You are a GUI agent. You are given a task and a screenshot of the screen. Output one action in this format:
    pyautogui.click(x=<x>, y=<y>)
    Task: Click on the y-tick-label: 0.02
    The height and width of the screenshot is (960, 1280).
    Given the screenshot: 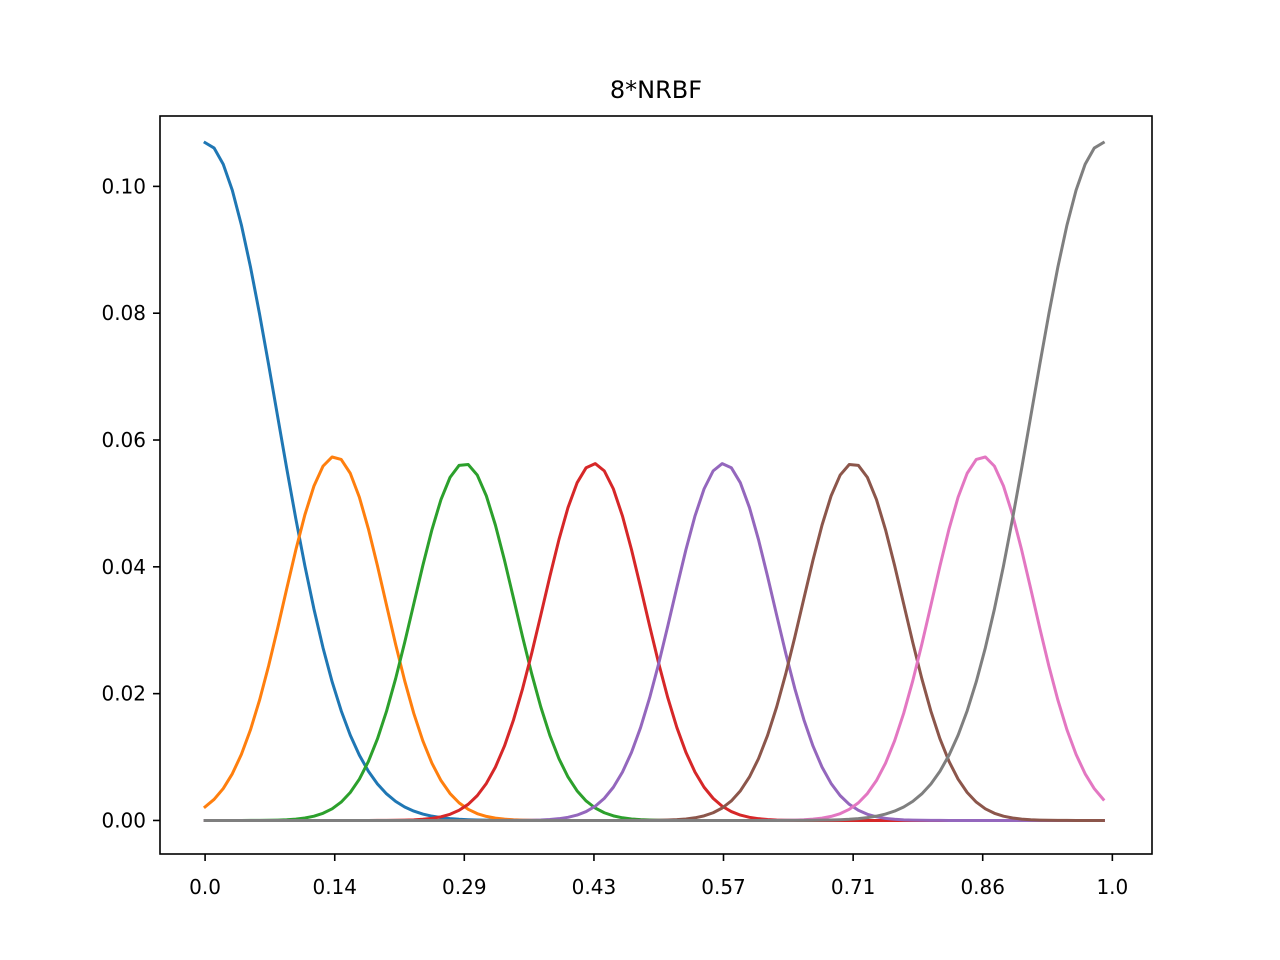 What is the action you would take?
    pyautogui.click(x=123, y=694)
    